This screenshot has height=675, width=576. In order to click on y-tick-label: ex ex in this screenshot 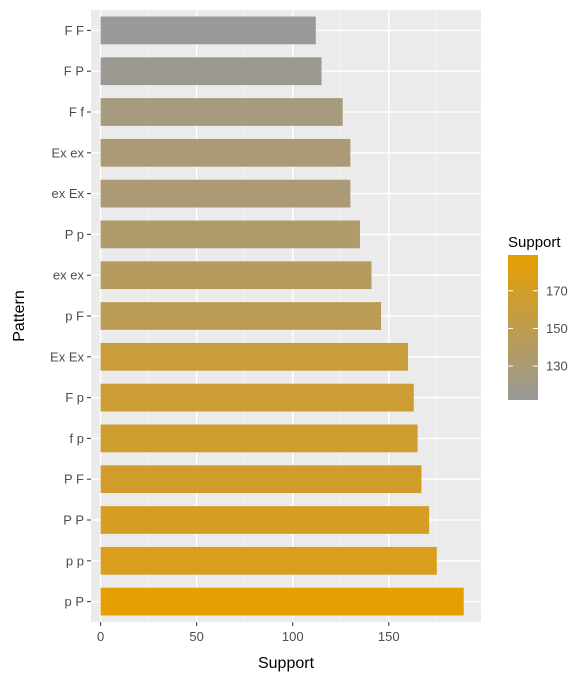, I will do `click(69, 275)`.